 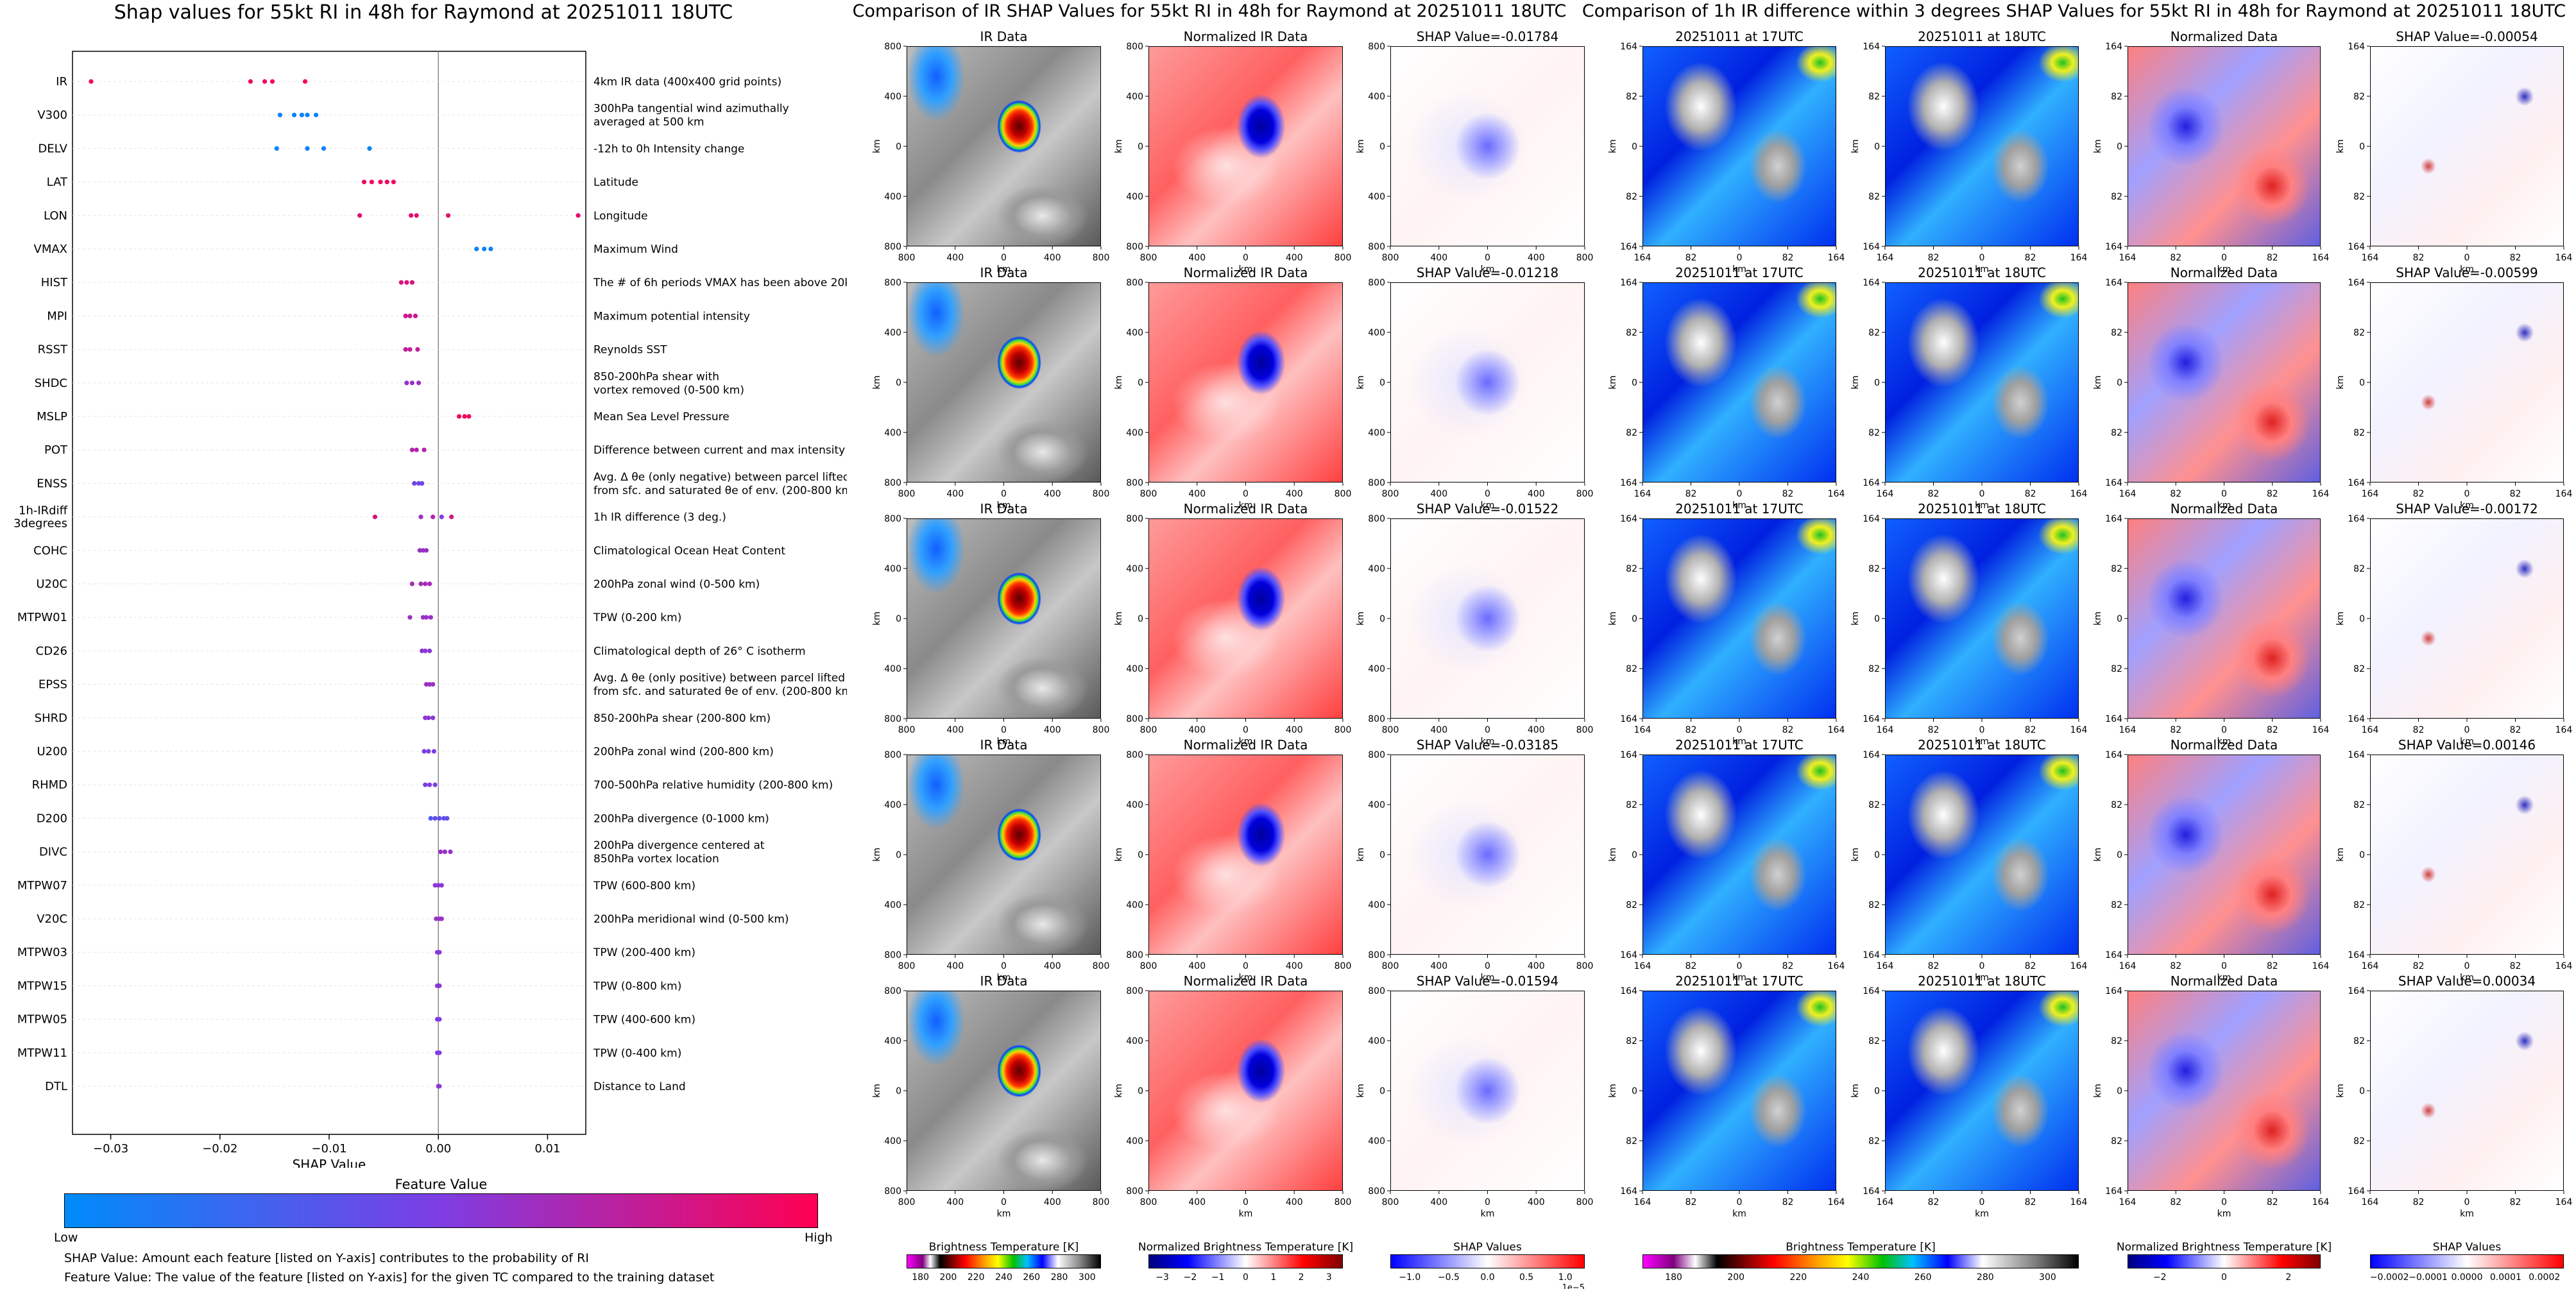 What do you see at coordinates (637, 986) in the screenshot?
I see `feature-description-label: TPW (0-800 km)` at bounding box center [637, 986].